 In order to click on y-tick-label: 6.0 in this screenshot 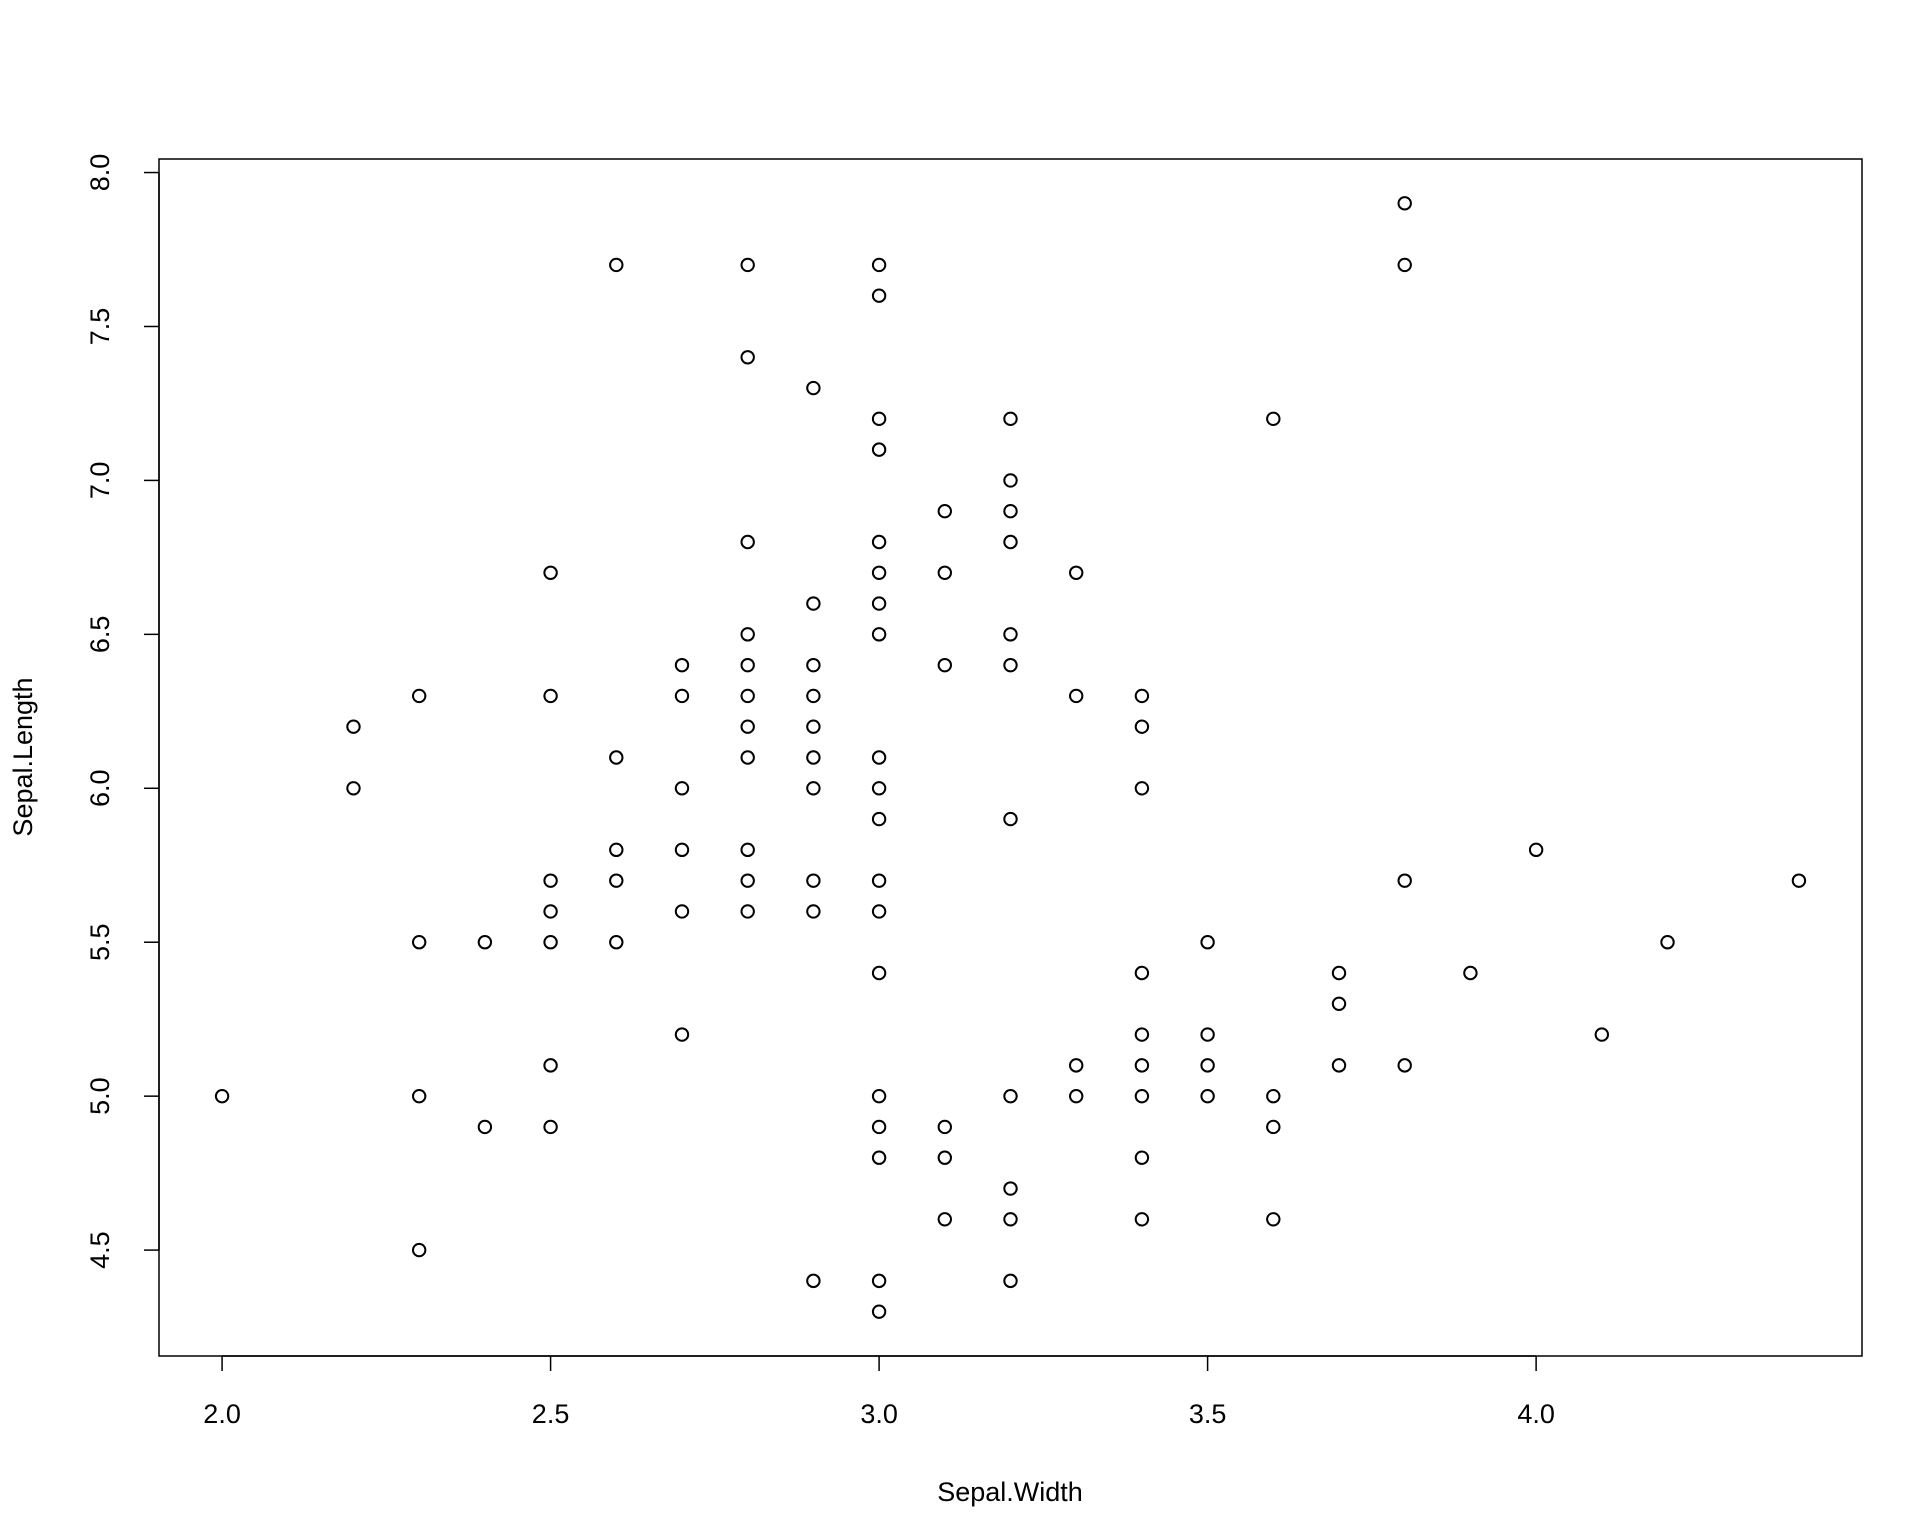, I will do `click(100, 789)`.